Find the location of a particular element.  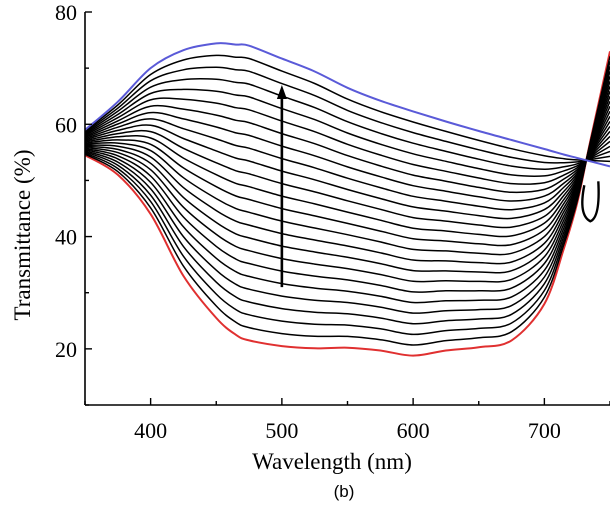

y-tick-label: 60 is located at coordinates (66, 124).